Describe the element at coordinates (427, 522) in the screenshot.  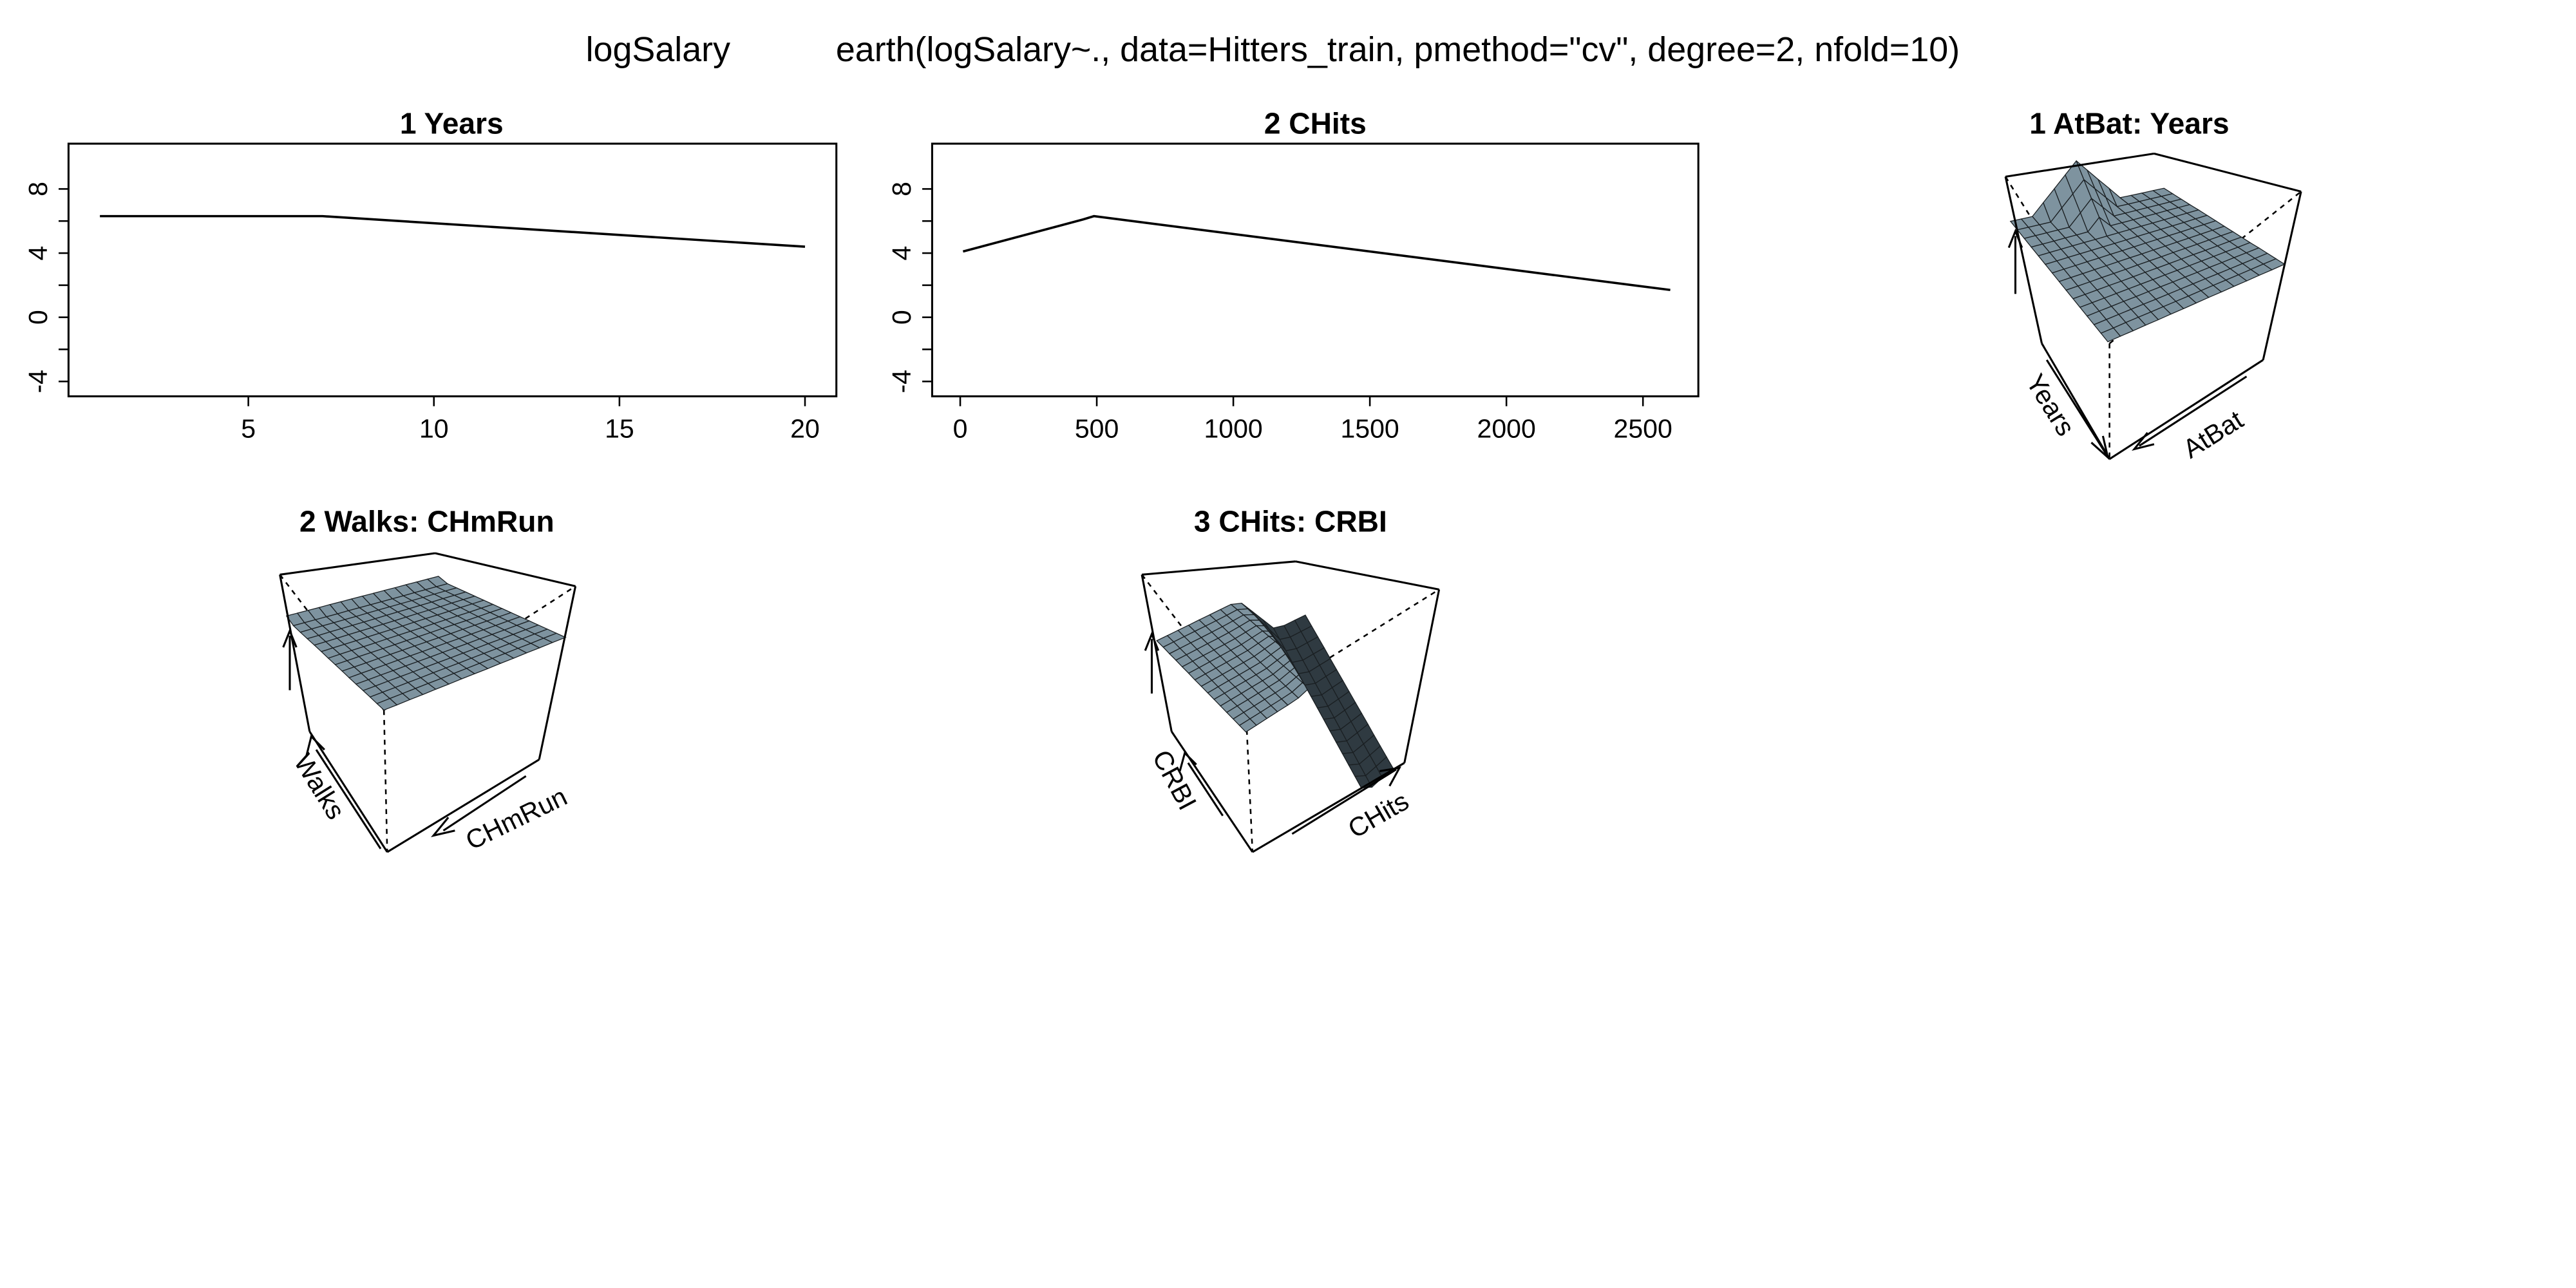
I see `panel-title: 2 Walks: CHmRun` at that location.